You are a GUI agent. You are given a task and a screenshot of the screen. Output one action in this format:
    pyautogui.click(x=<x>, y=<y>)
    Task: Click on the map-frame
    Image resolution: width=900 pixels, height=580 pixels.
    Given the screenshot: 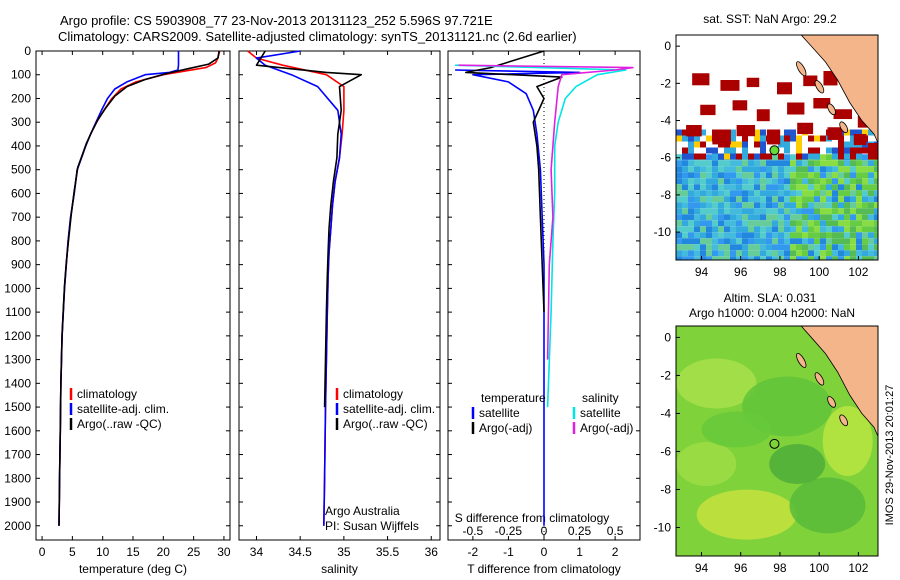 What is the action you would take?
    pyautogui.click(x=777, y=441)
    